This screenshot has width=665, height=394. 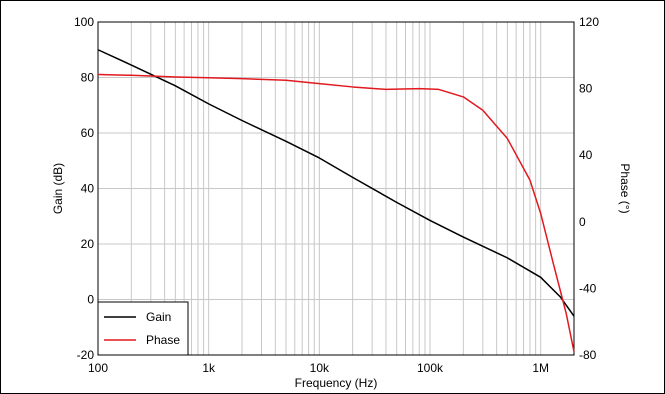 What do you see at coordinates (88, 78) in the screenshot?
I see `y-left-tick-label: 80` at bounding box center [88, 78].